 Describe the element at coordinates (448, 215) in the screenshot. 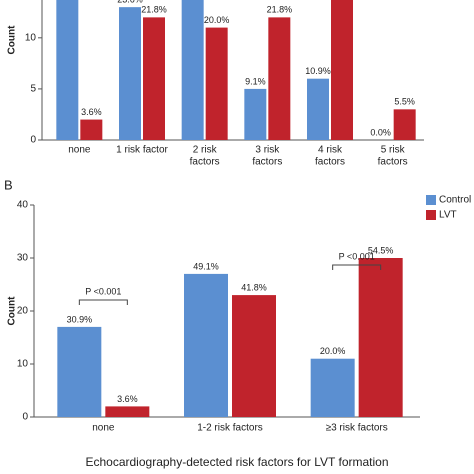

I see `legend-label: LVT` at that location.